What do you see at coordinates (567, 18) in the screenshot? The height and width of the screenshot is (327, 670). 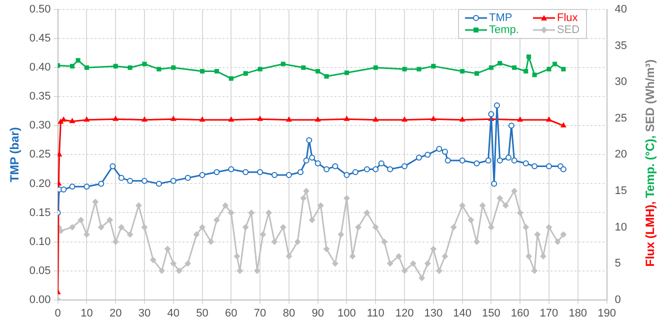 I see `legend-label: Flux` at bounding box center [567, 18].